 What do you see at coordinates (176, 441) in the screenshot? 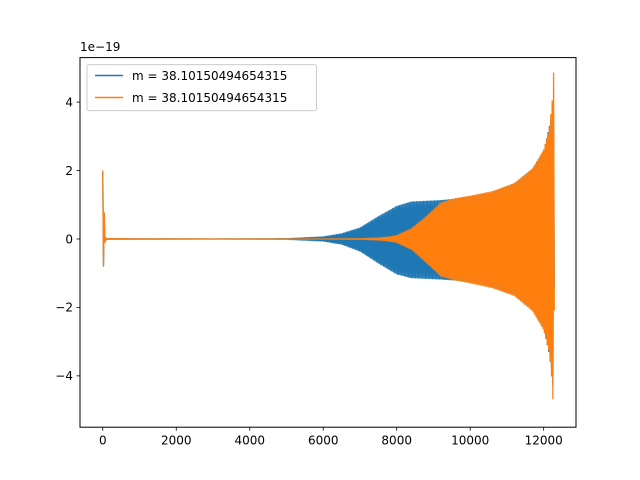
I see `x-tick-label-1: 2000` at bounding box center [176, 441].